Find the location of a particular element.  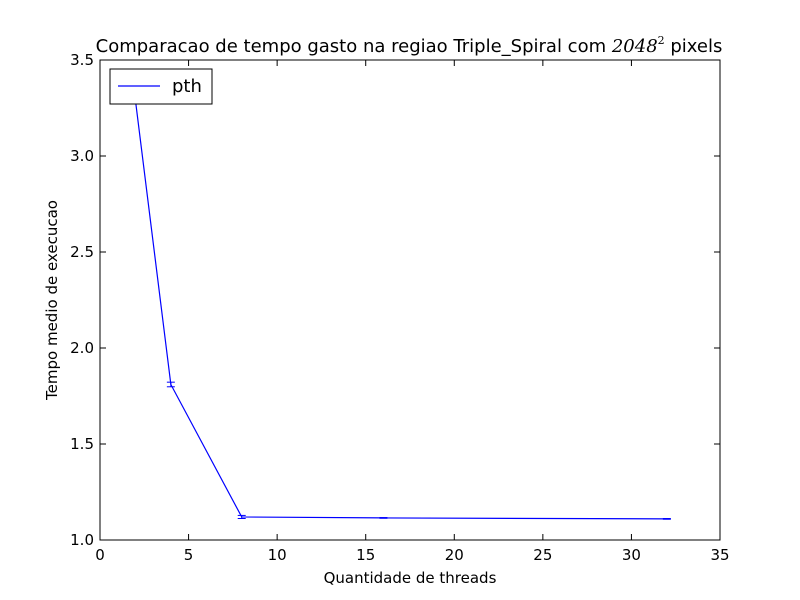

legend-label-pth: pth is located at coordinates (187, 86).